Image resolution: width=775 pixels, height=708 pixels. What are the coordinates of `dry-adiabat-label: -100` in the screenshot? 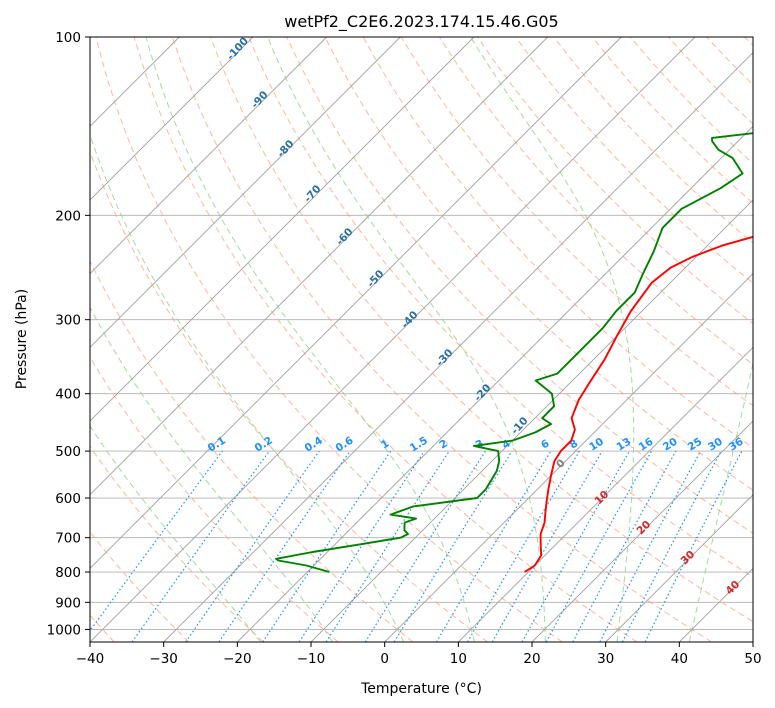 It's located at (238, 49).